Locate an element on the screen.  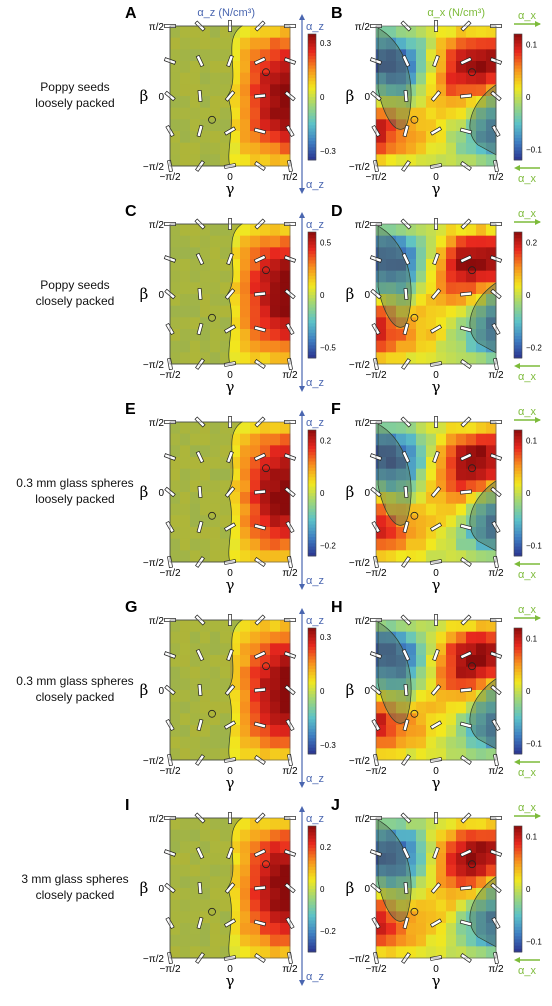
panel-i-ytick: −π/2 is located at coordinates (154, 959).